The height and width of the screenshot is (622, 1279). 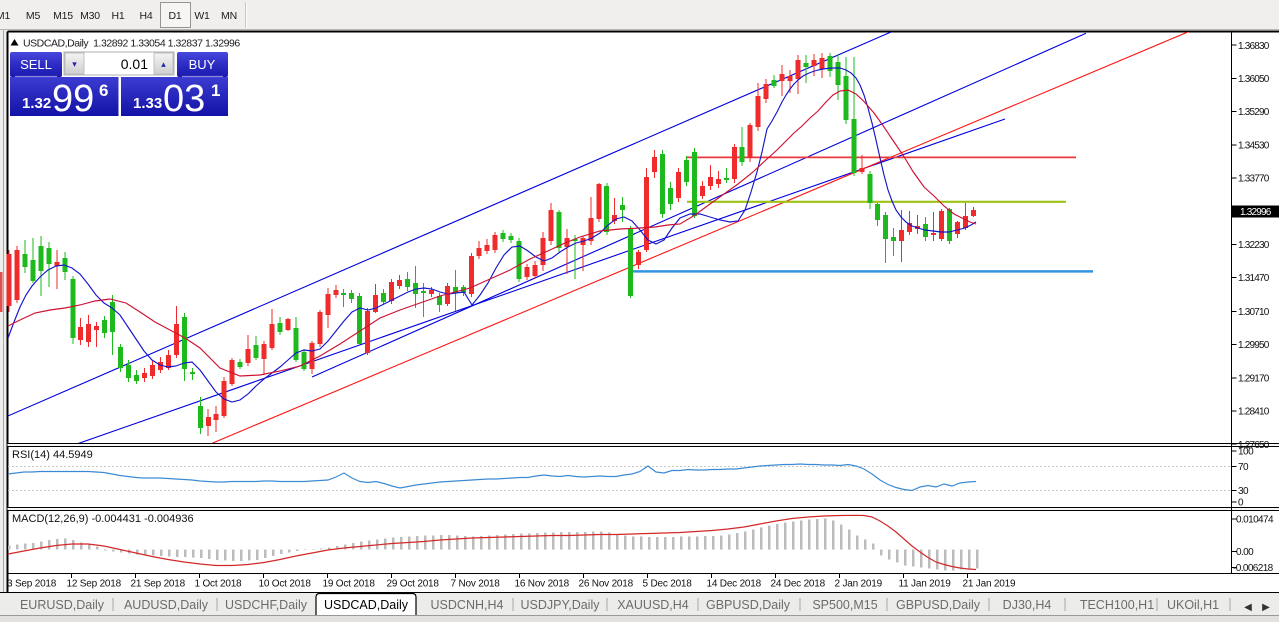 What do you see at coordinates (844, 605) in the screenshot?
I see `svg-text: SP500,M15` at bounding box center [844, 605].